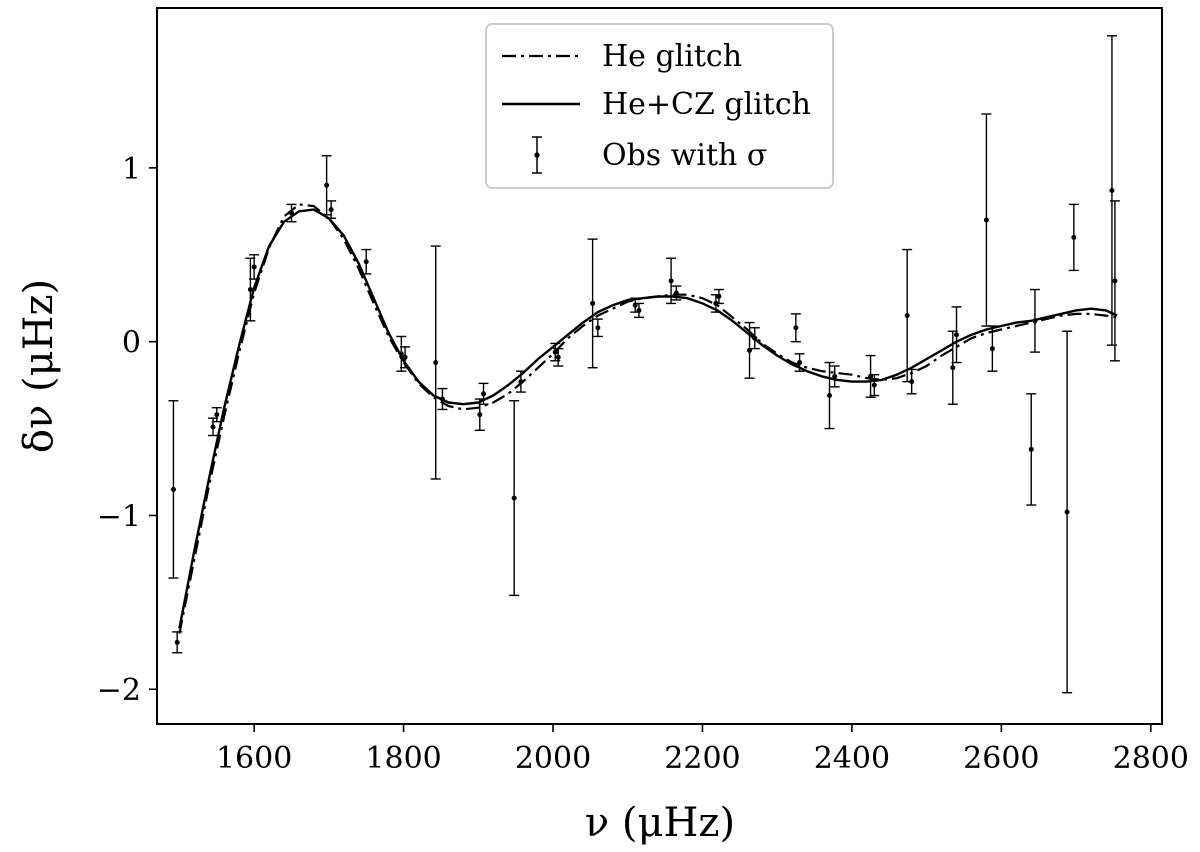 This screenshot has height=852, width=1200. I want to click on y-axis-ticks: −2 −1 0 1, so click(127, 430).